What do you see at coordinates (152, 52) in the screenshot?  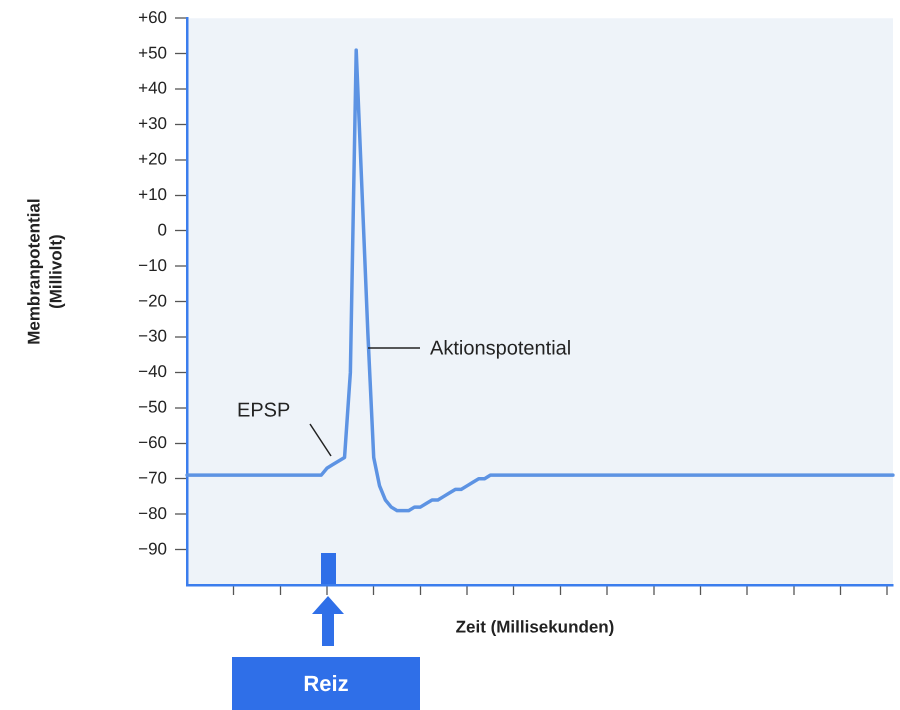 I see `y-tick-label: +50` at bounding box center [152, 52].